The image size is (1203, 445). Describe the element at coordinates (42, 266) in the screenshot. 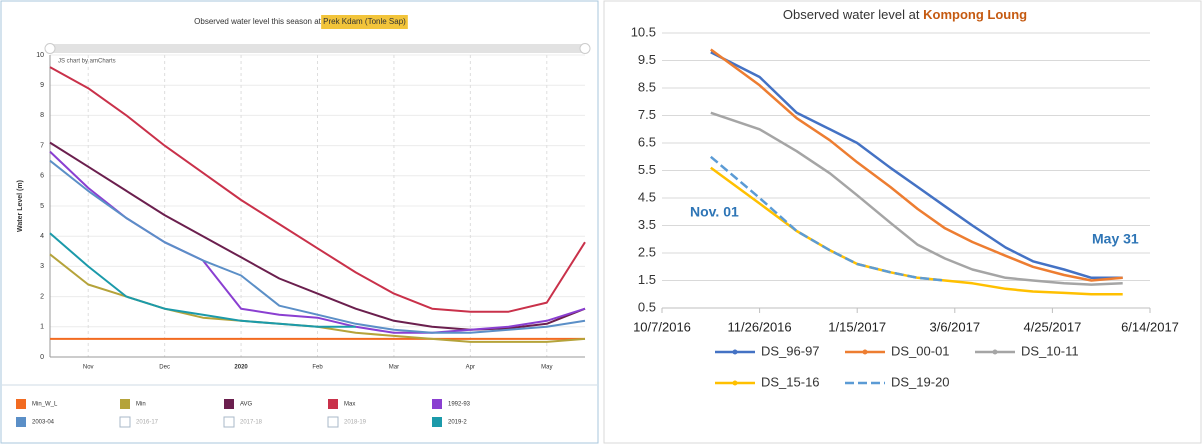

I see `y-tick-label: 3` at that location.